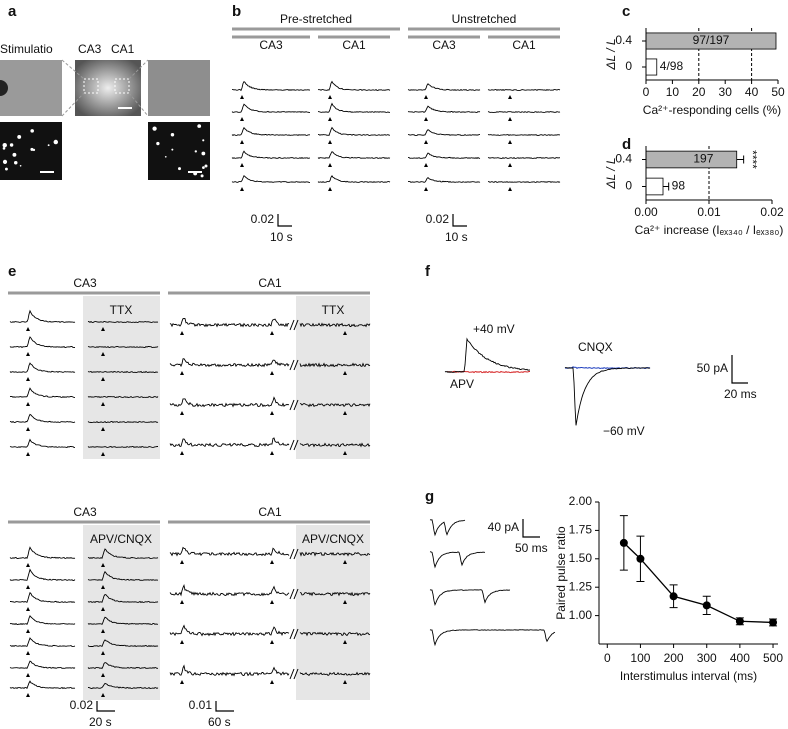 The width and height of the screenshot is (788, 729). I want to click on x-tick-label: 300, so click(707, 658).